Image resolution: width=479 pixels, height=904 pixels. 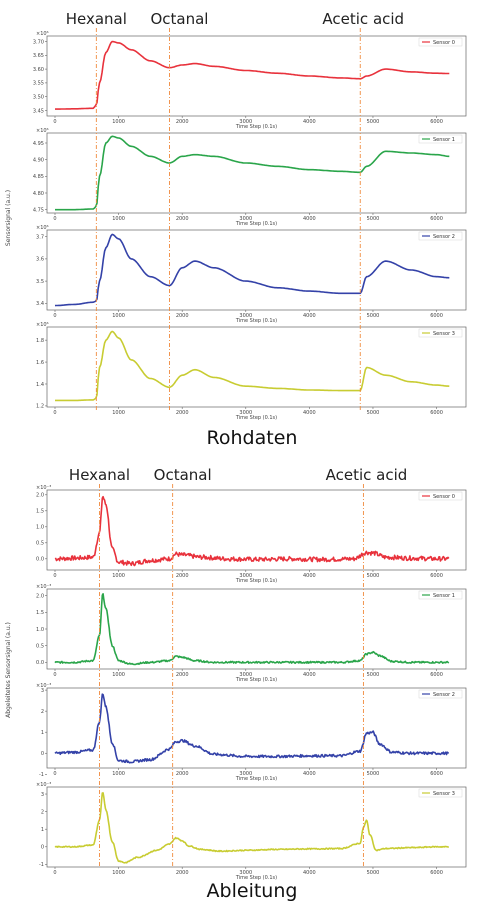 What do you see at coordinates (444, 596) in the screenshot?
I see `legend-label: Sensor 1` at bounding box center [444, 596].